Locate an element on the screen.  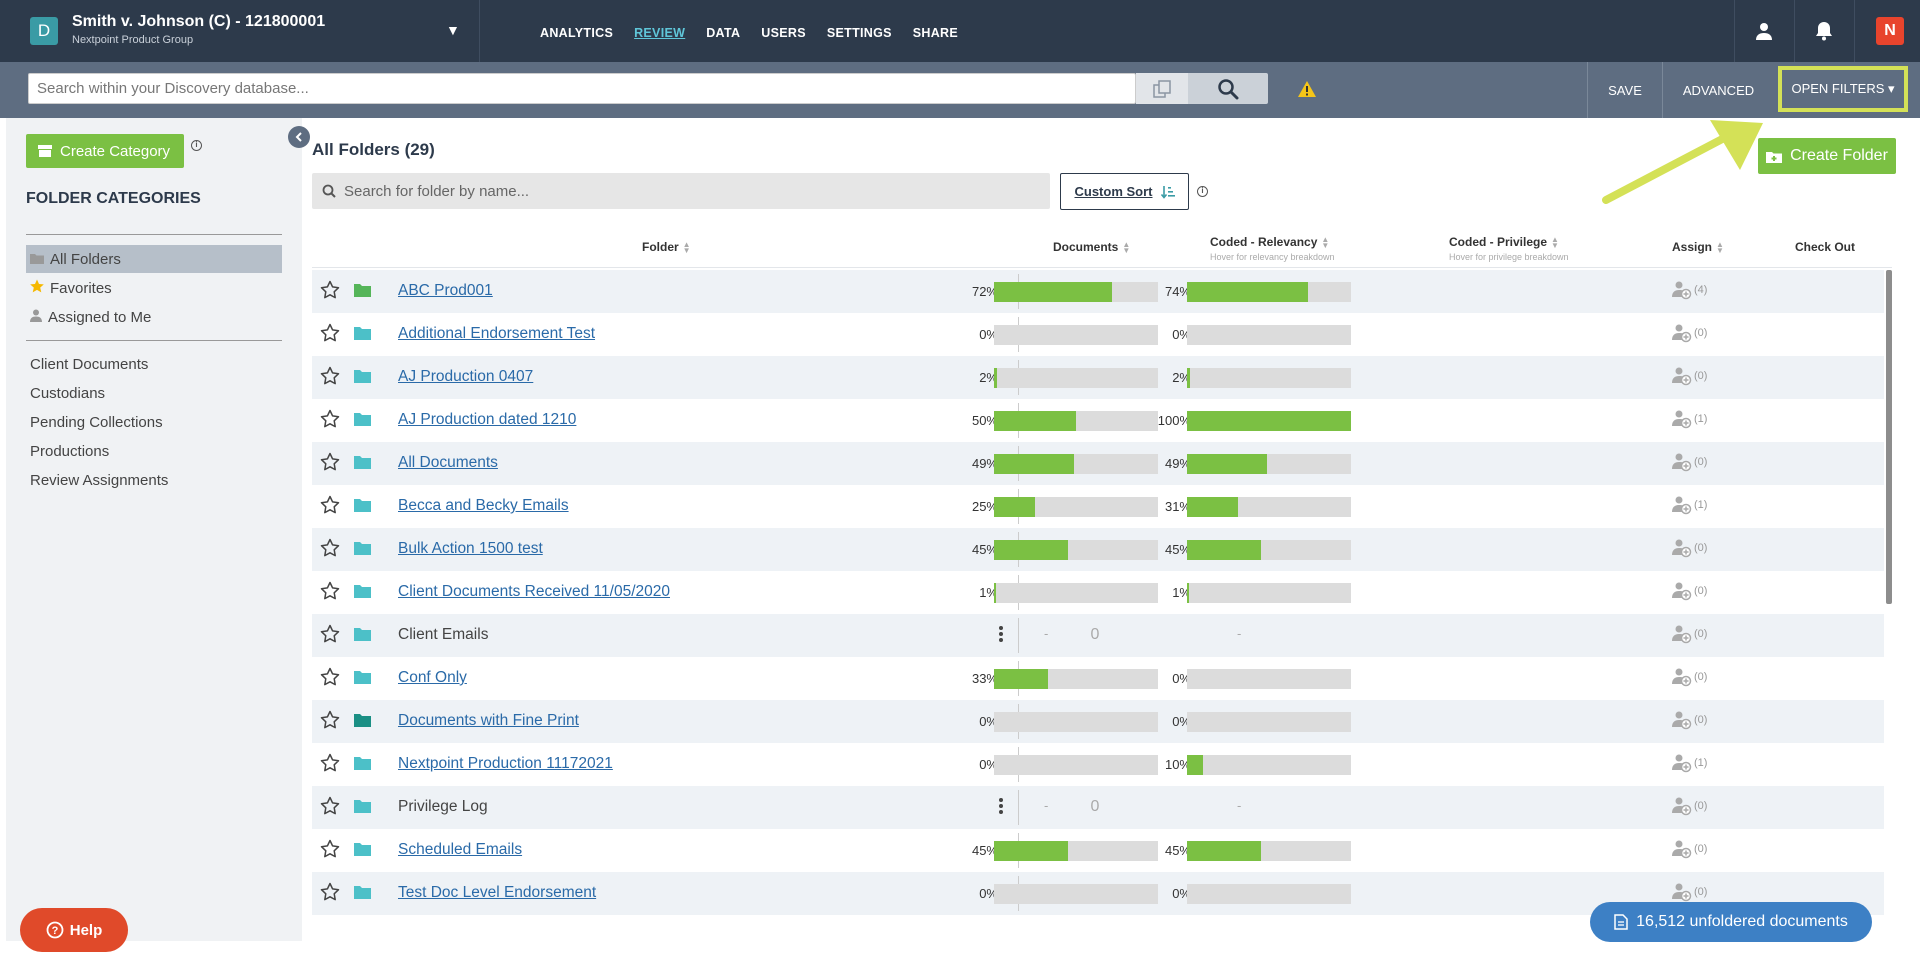
folder-name-link: ABC Prod001 is located at coordinates (445, 290).